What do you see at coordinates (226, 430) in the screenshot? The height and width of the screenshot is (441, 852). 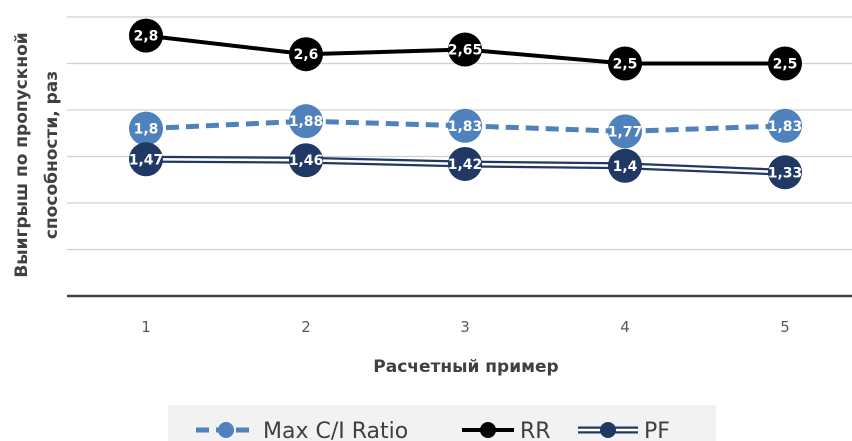 I see `legend-marker-max-c-i-ratio` at bounding box center [226, 430].